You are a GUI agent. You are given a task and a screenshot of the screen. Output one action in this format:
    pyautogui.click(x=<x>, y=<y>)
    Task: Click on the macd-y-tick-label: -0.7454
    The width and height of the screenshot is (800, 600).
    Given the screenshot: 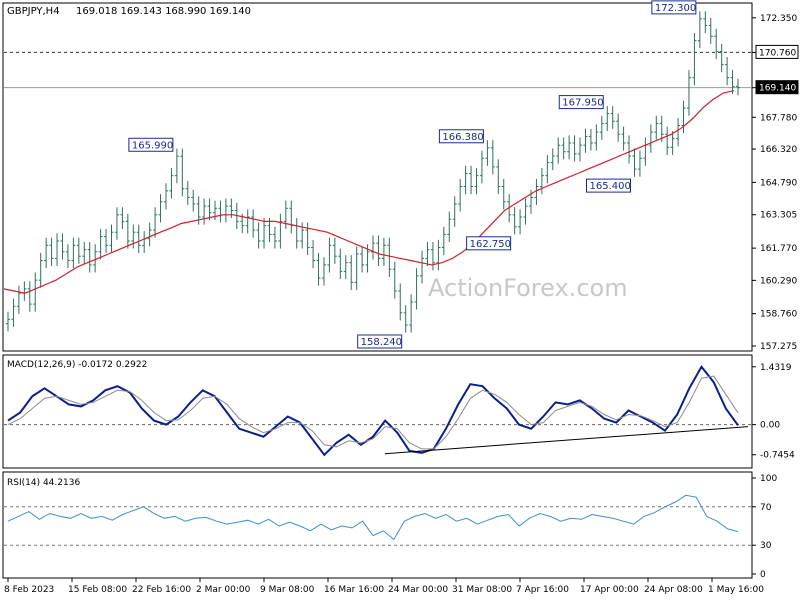 What is the action you would take?
    pyautogui.click(x=777, y=456)
    